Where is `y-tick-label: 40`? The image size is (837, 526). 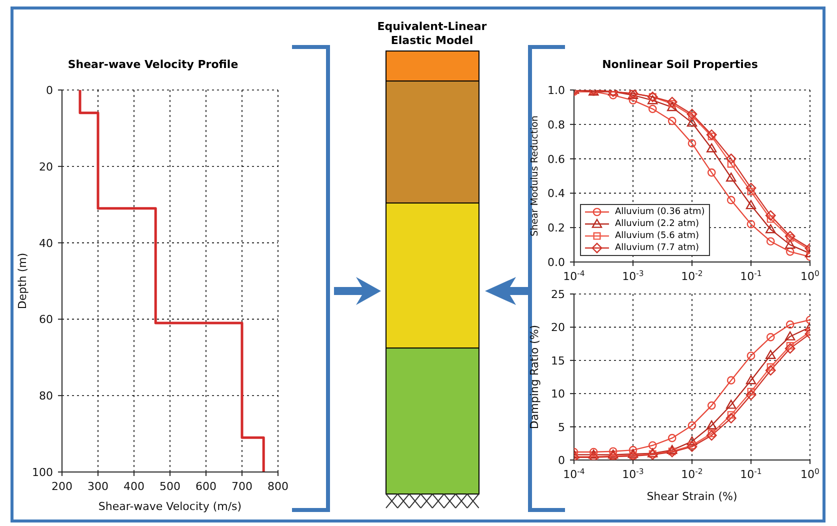
y-tick-label: 40 is located at coordinates (46, 243).